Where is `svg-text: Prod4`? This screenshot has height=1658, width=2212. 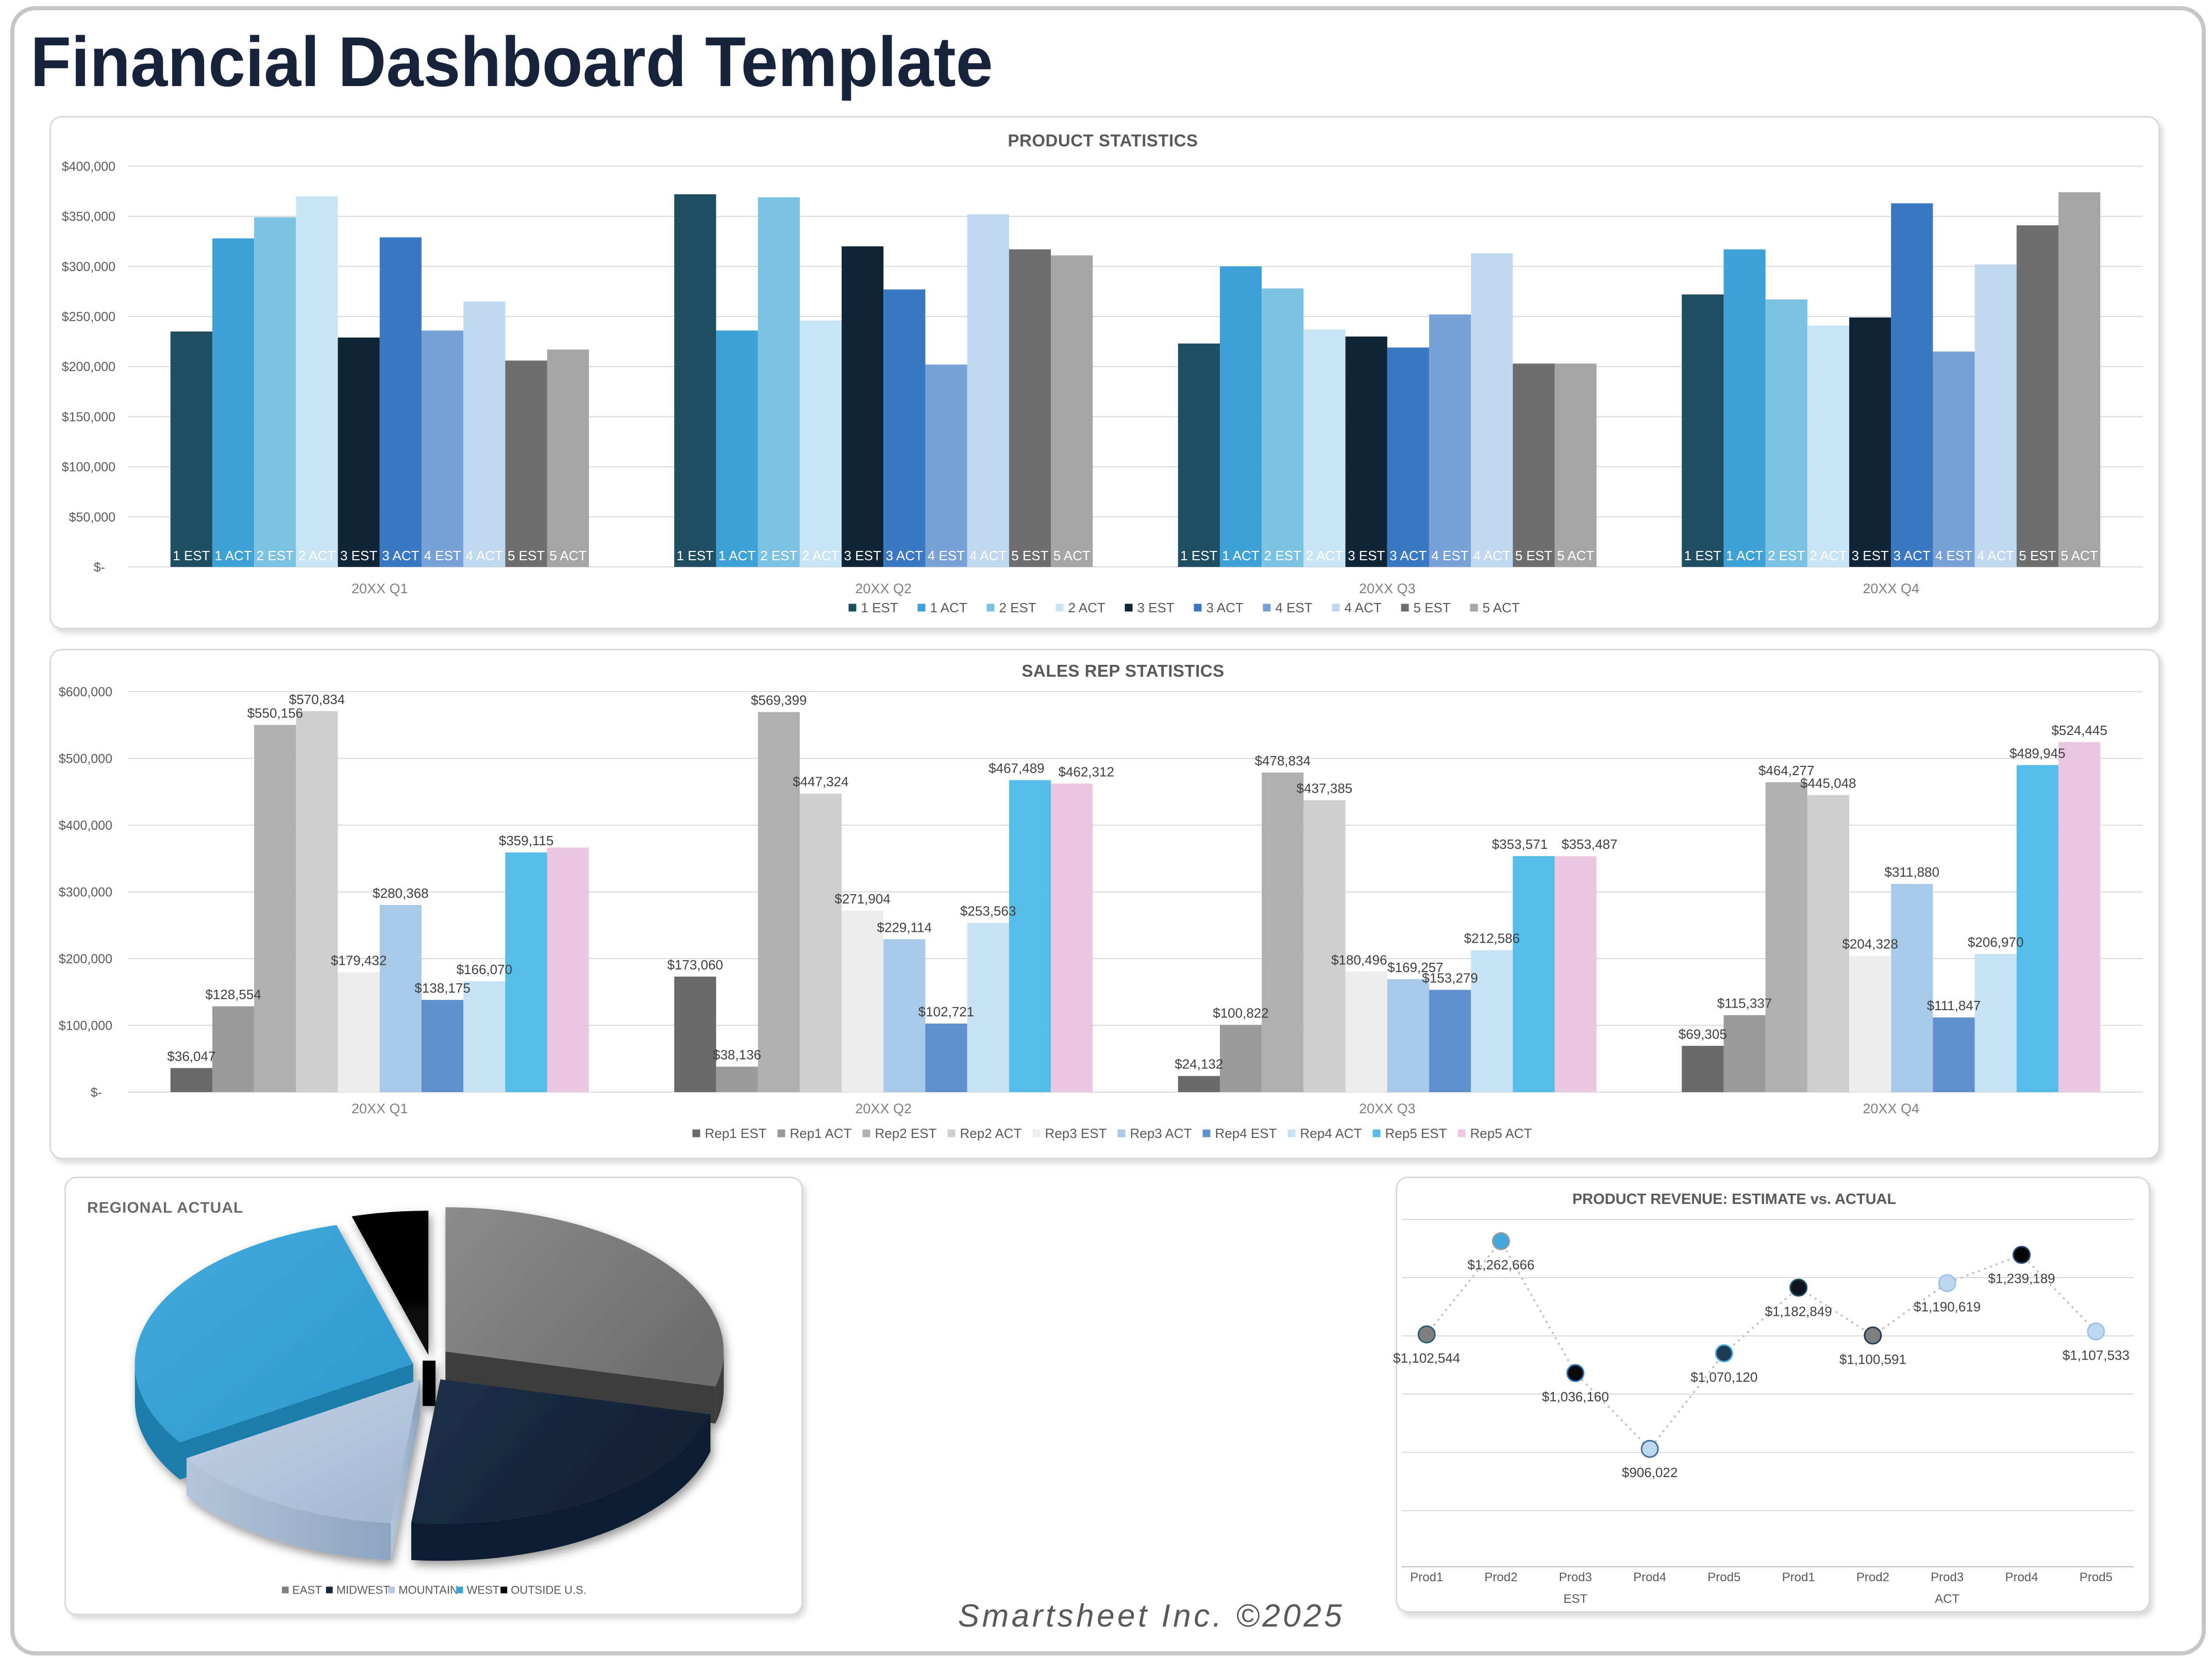 svg-text: Prod4 is located at coordinates (2021, 1577).